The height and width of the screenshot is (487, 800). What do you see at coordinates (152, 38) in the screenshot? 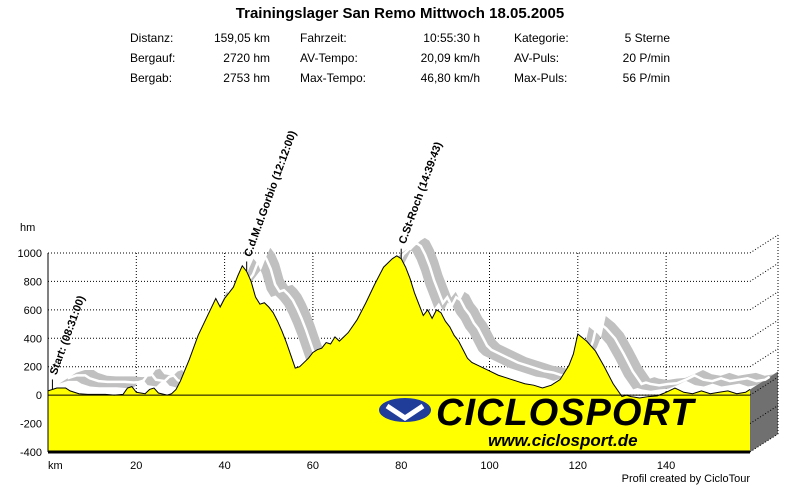
I see `stat-label-distanz: Distanz:` at bounding box center [152, 38].